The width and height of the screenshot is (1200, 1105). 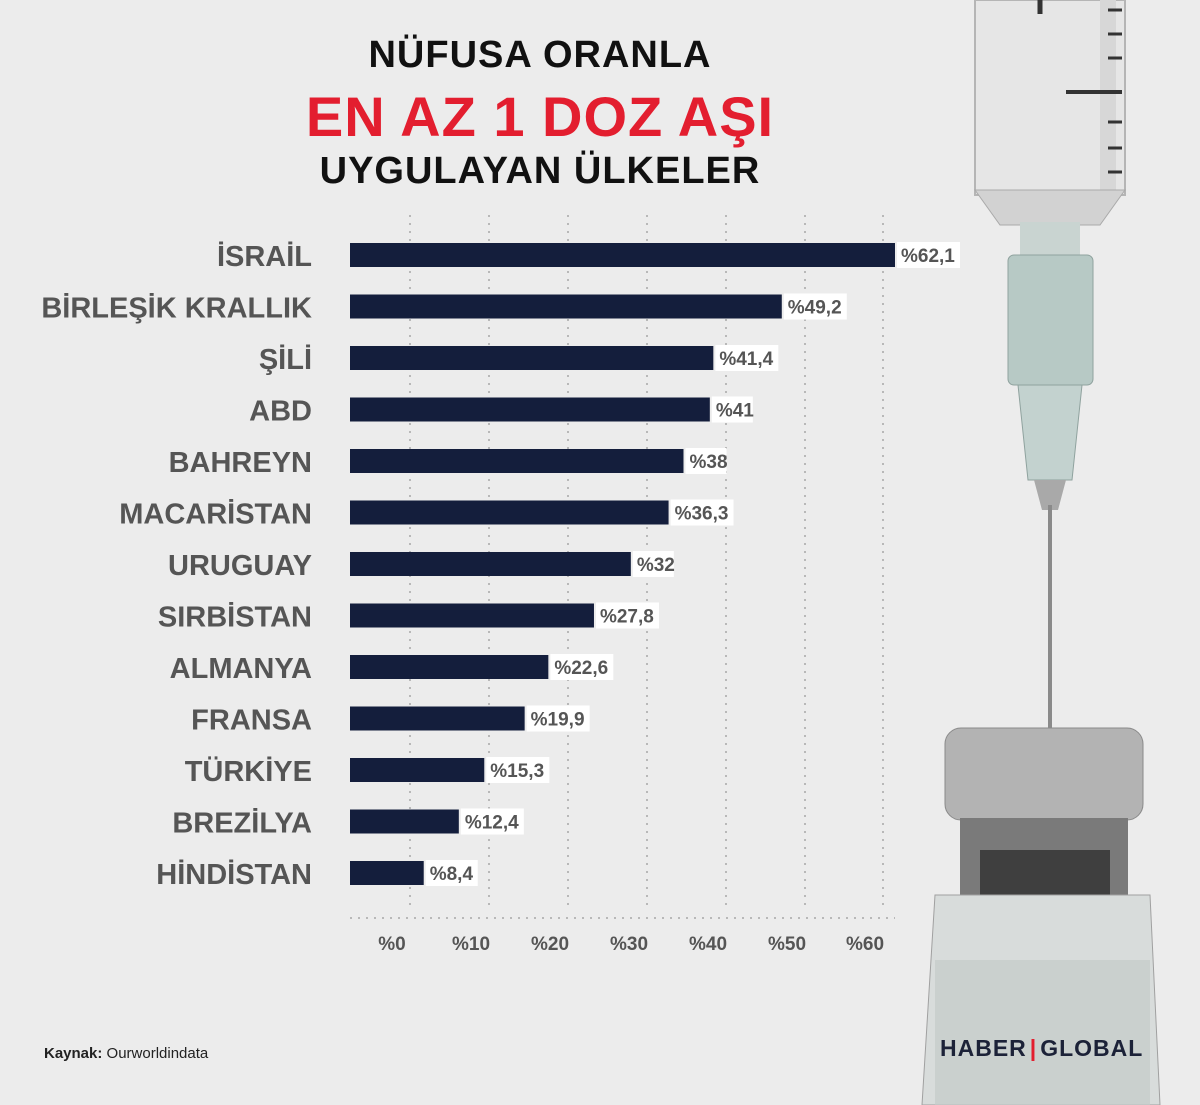 What do you see at coordinates (391, 944) in the screenshot?
I see `x-tick-label: %0` at bounding box center [391, 944].